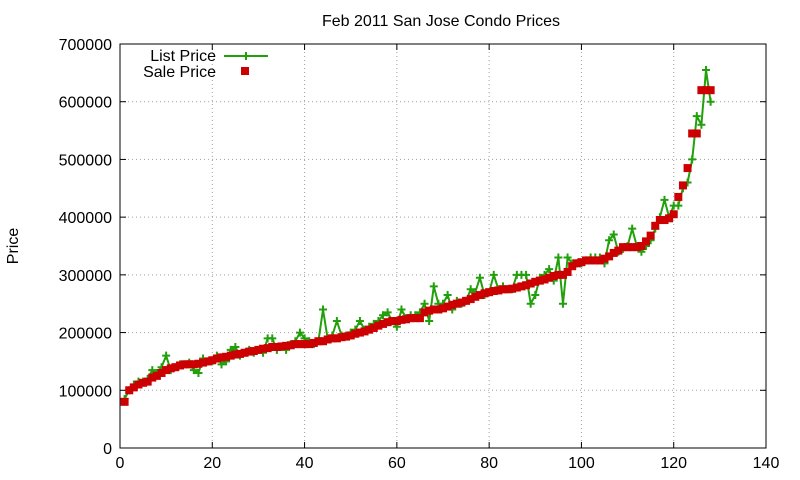  Describe the element at coordinates (673, 463) in the screenshot. I see `x-tick-label: 120` at that location.